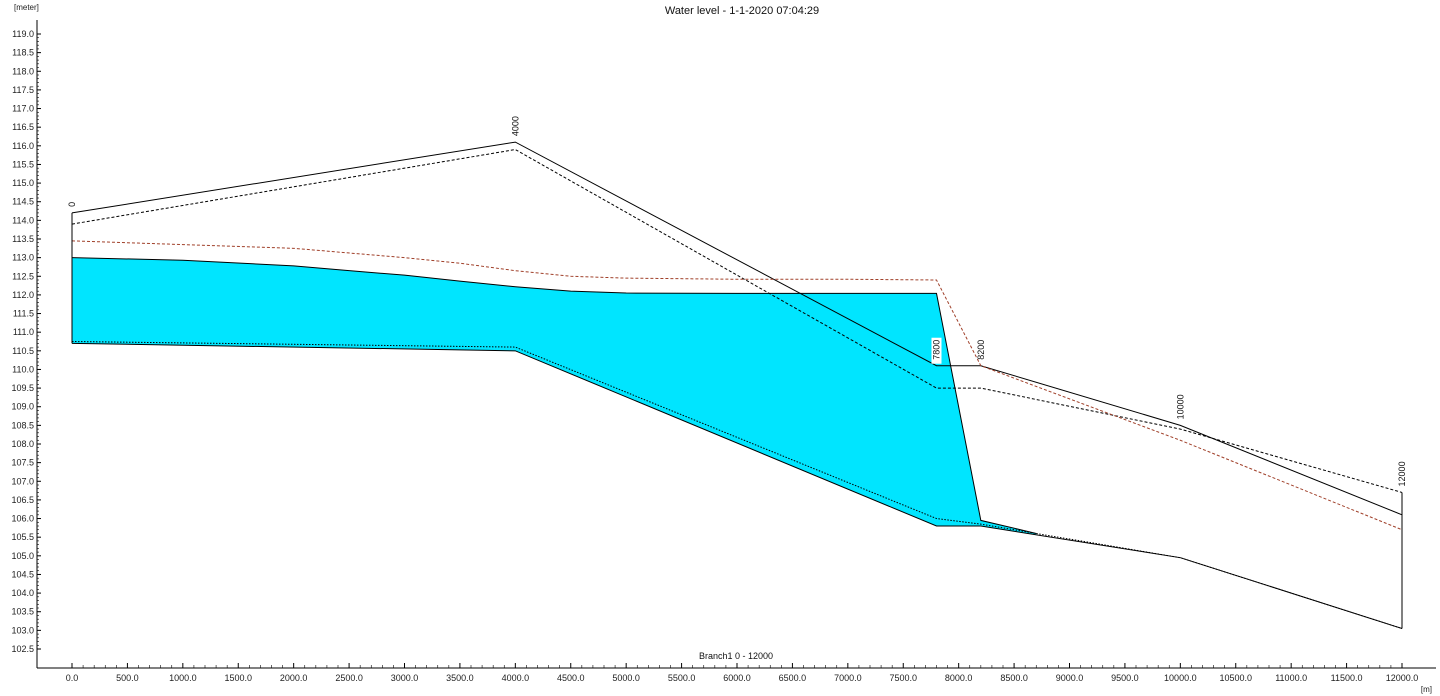 The image size is (1440, 696). I want to click on y-tick-label: 105.5, so click(22, 537).